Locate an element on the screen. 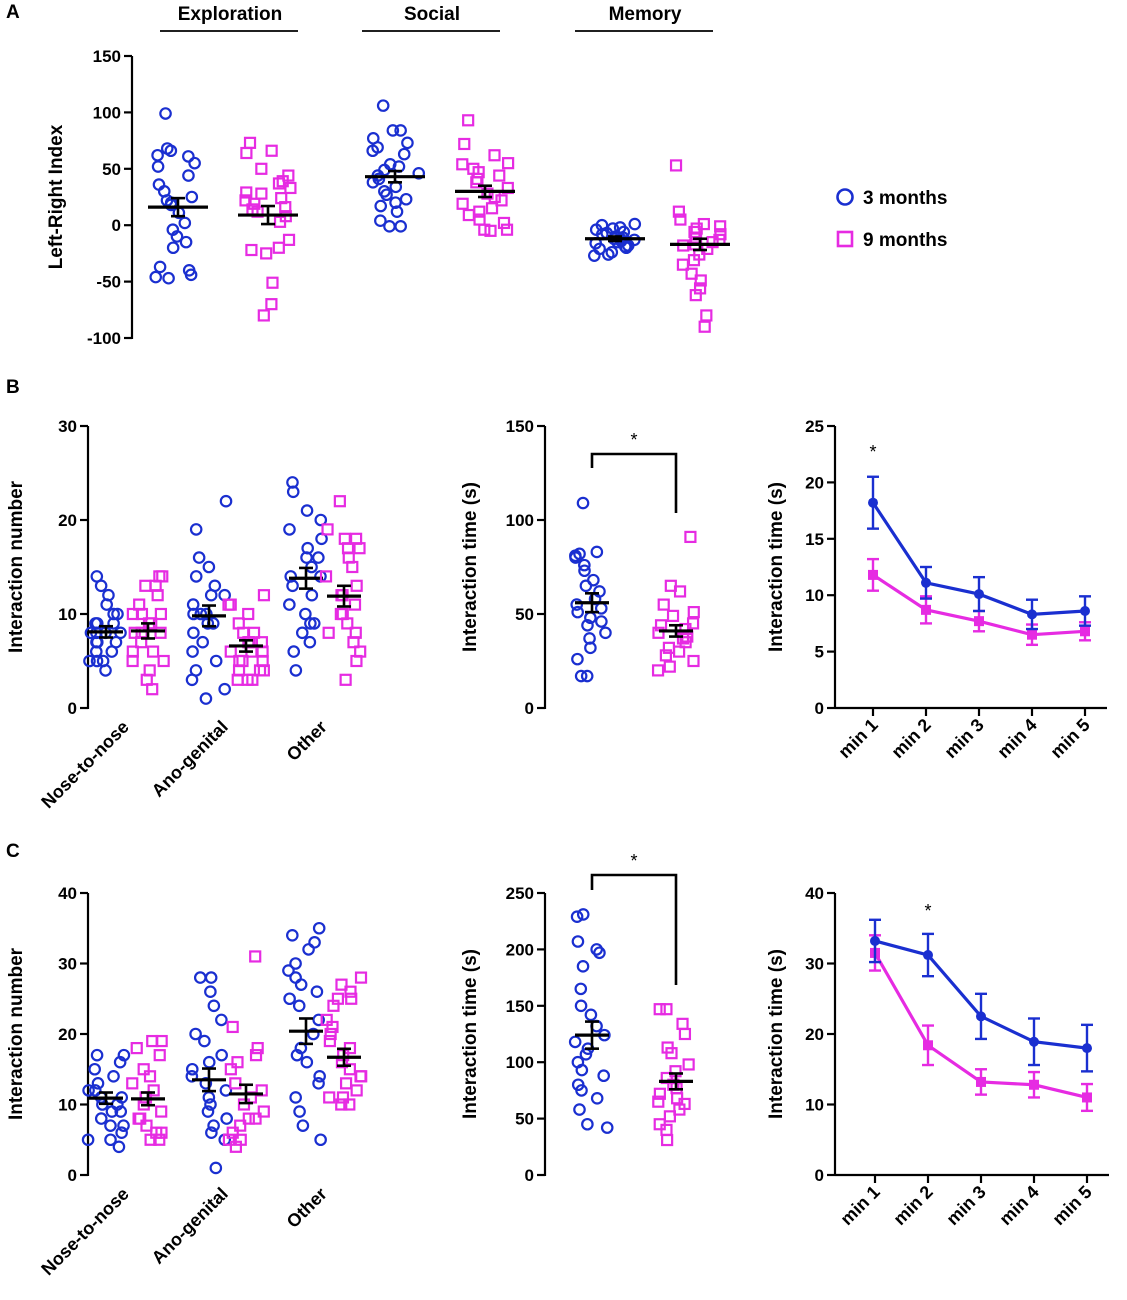 The height and width of the screenshot is (1300, 1127). y-tick-label: 150 is located at coordinates (107, 56).